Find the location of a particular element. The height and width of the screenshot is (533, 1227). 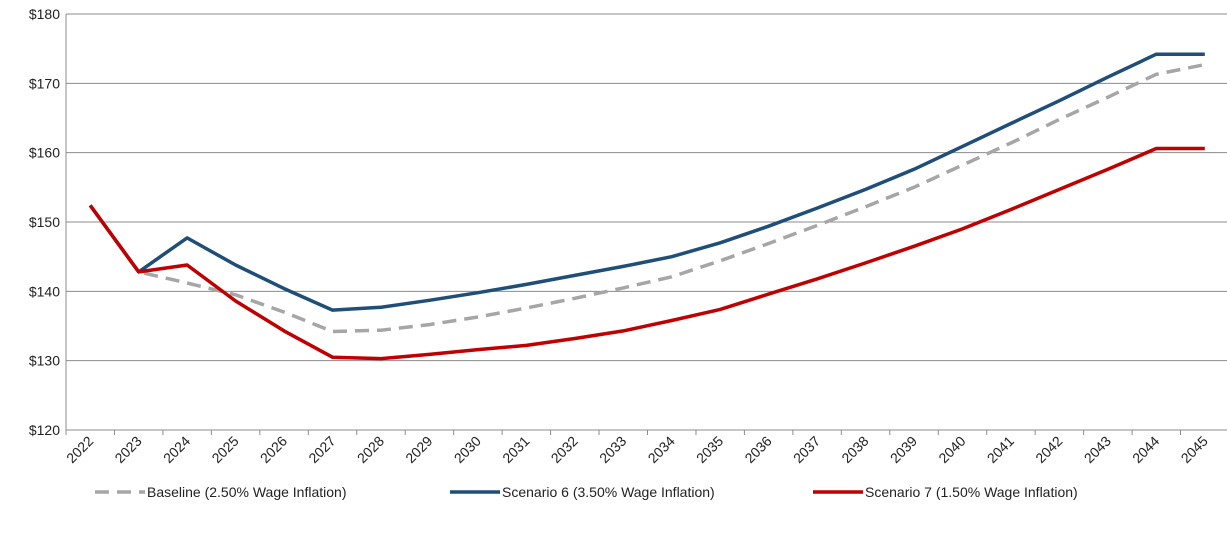

x-tick-label: 2043 is located at coordinates (1097, 449).